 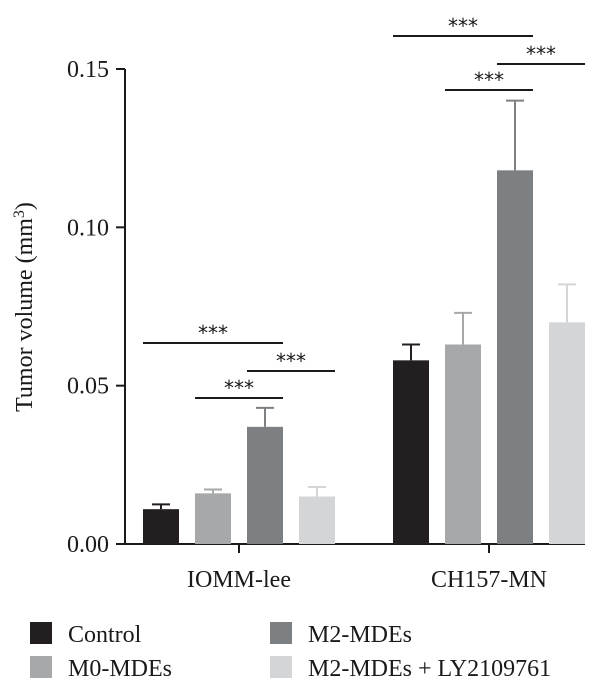 I want to click on legend-label: Control, so click(x=105, y=635).